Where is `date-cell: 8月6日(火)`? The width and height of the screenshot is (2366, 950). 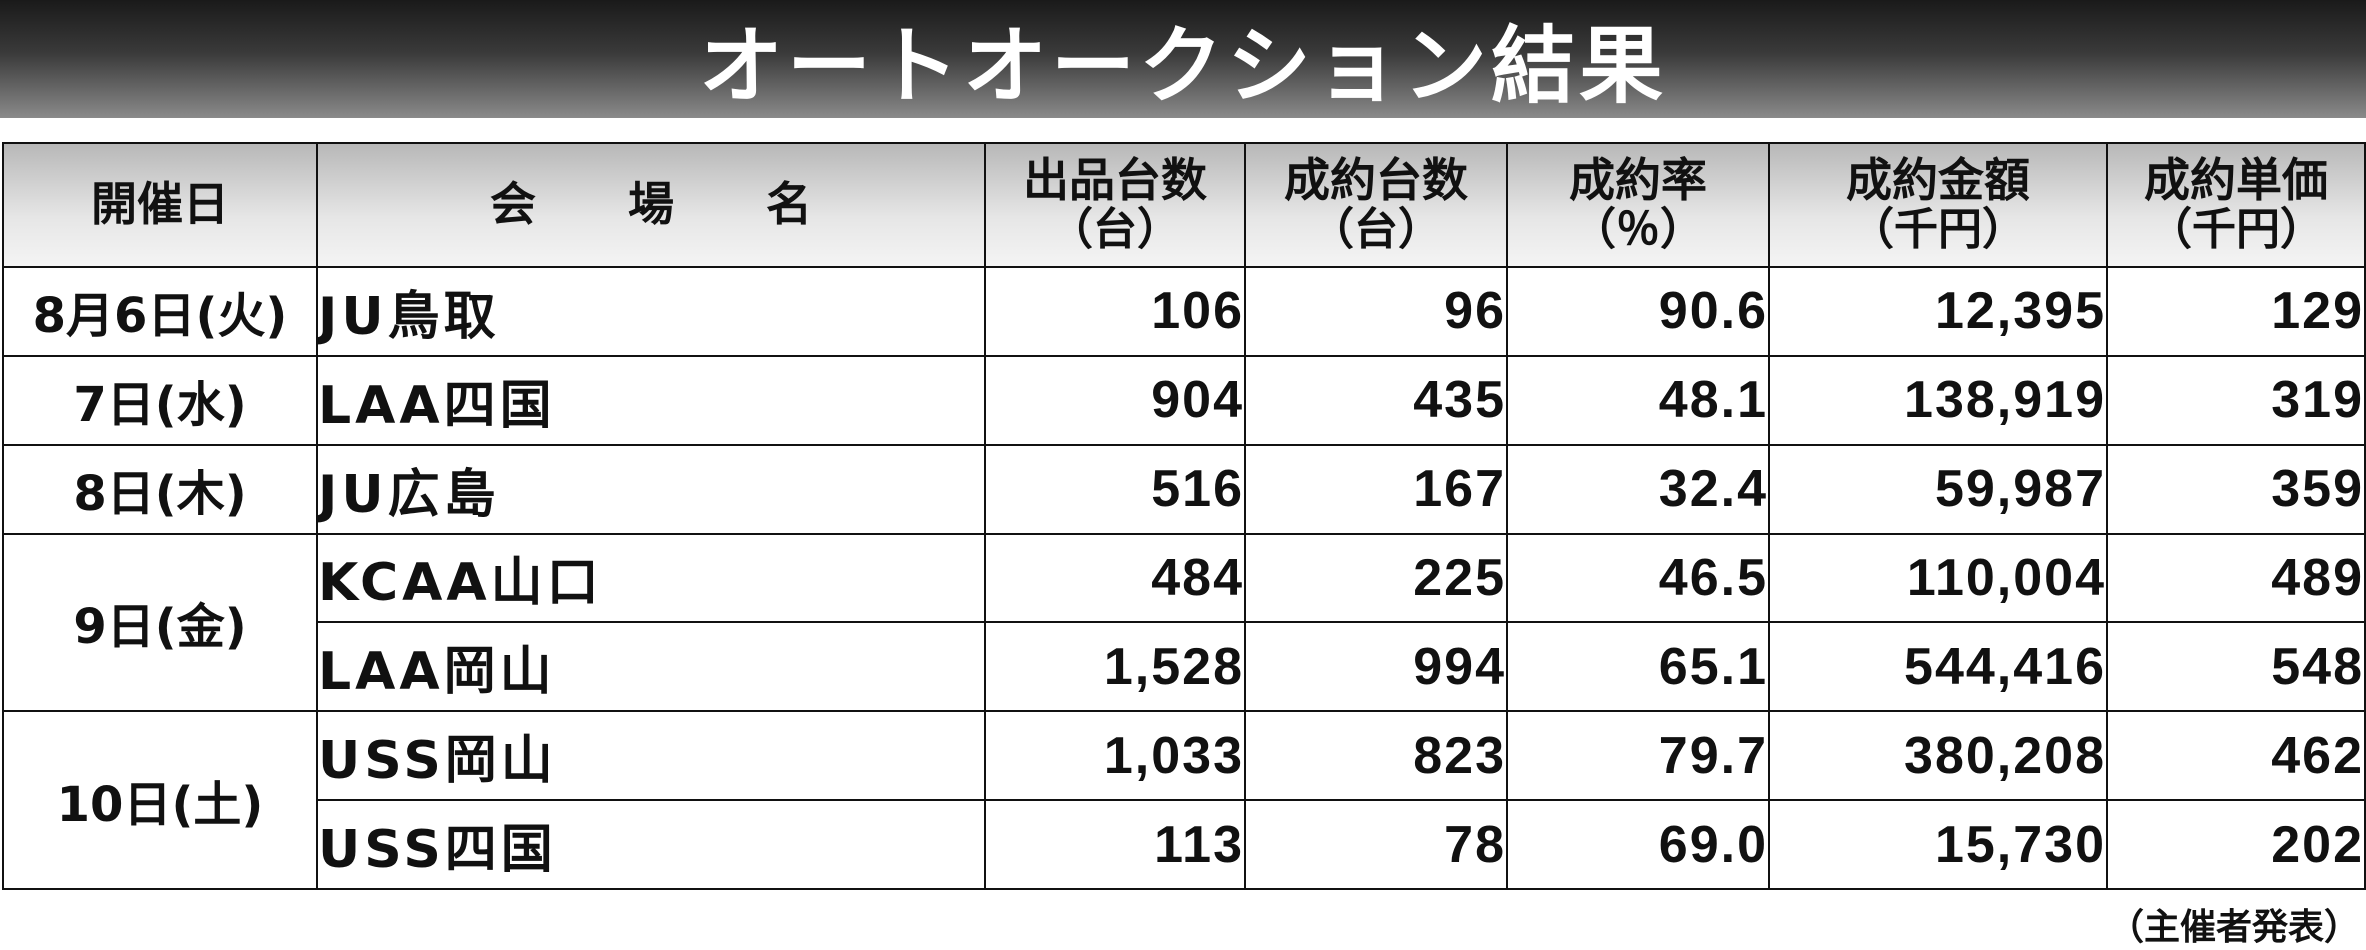 date-cell: 8月6日(火) is located at coordinates (160, 311).